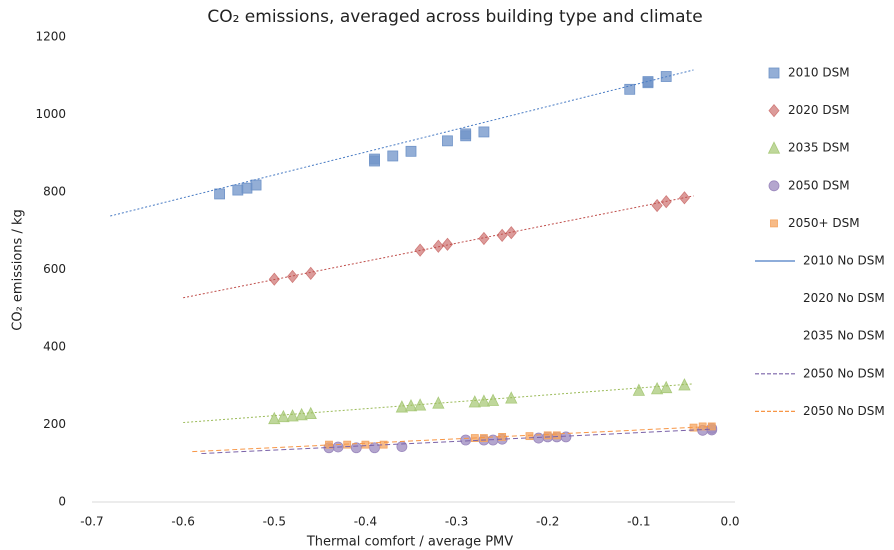  Describe the element at coordinates (638, 522) in the screenshot. I see `x-tick-label: -0.1` at that location.